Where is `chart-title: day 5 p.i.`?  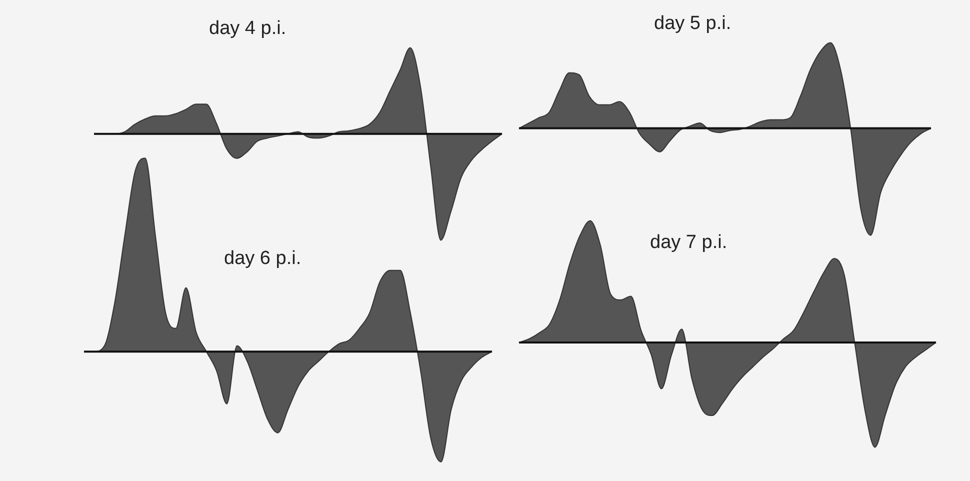
chart-title: day 5 p.i. is located at coordinates (693, 24).